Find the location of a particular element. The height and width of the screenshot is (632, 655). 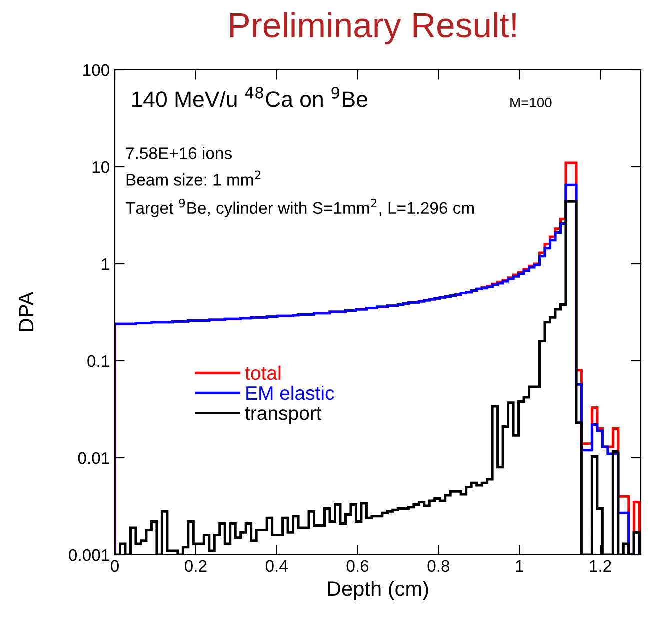

series-label: EM elastic is located at coordinates (290, 393).